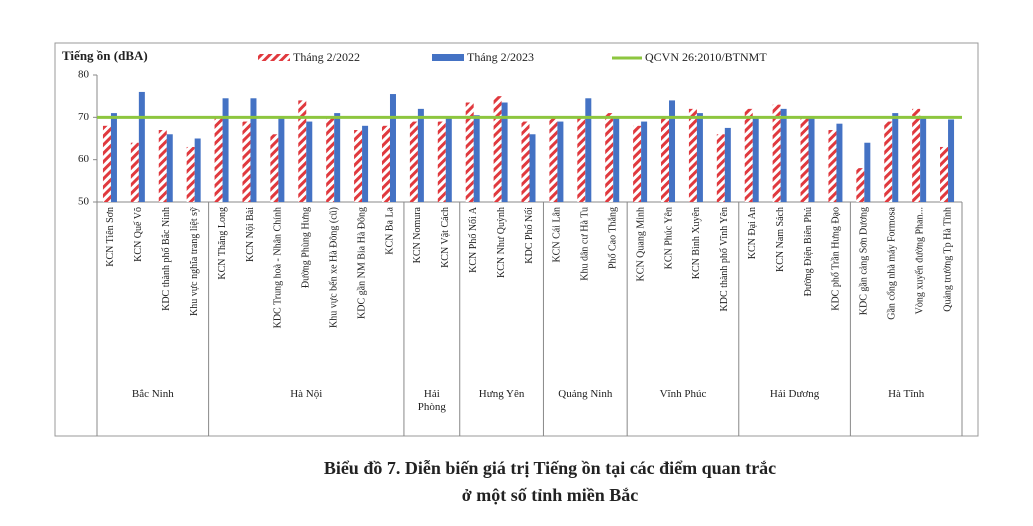  Describe the element at coordinates (550, 495) in the screenshot. I see `caption: ở một số tỉnh miền Bắc` at that location.